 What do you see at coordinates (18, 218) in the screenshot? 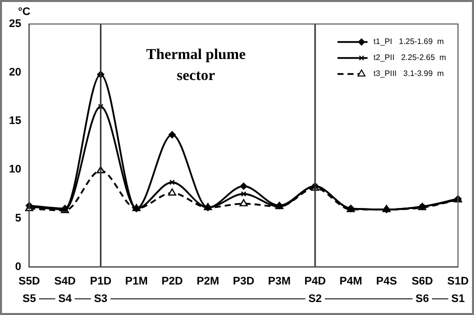
I see `y-tick-label: 5` at bounding box center [18, 218].